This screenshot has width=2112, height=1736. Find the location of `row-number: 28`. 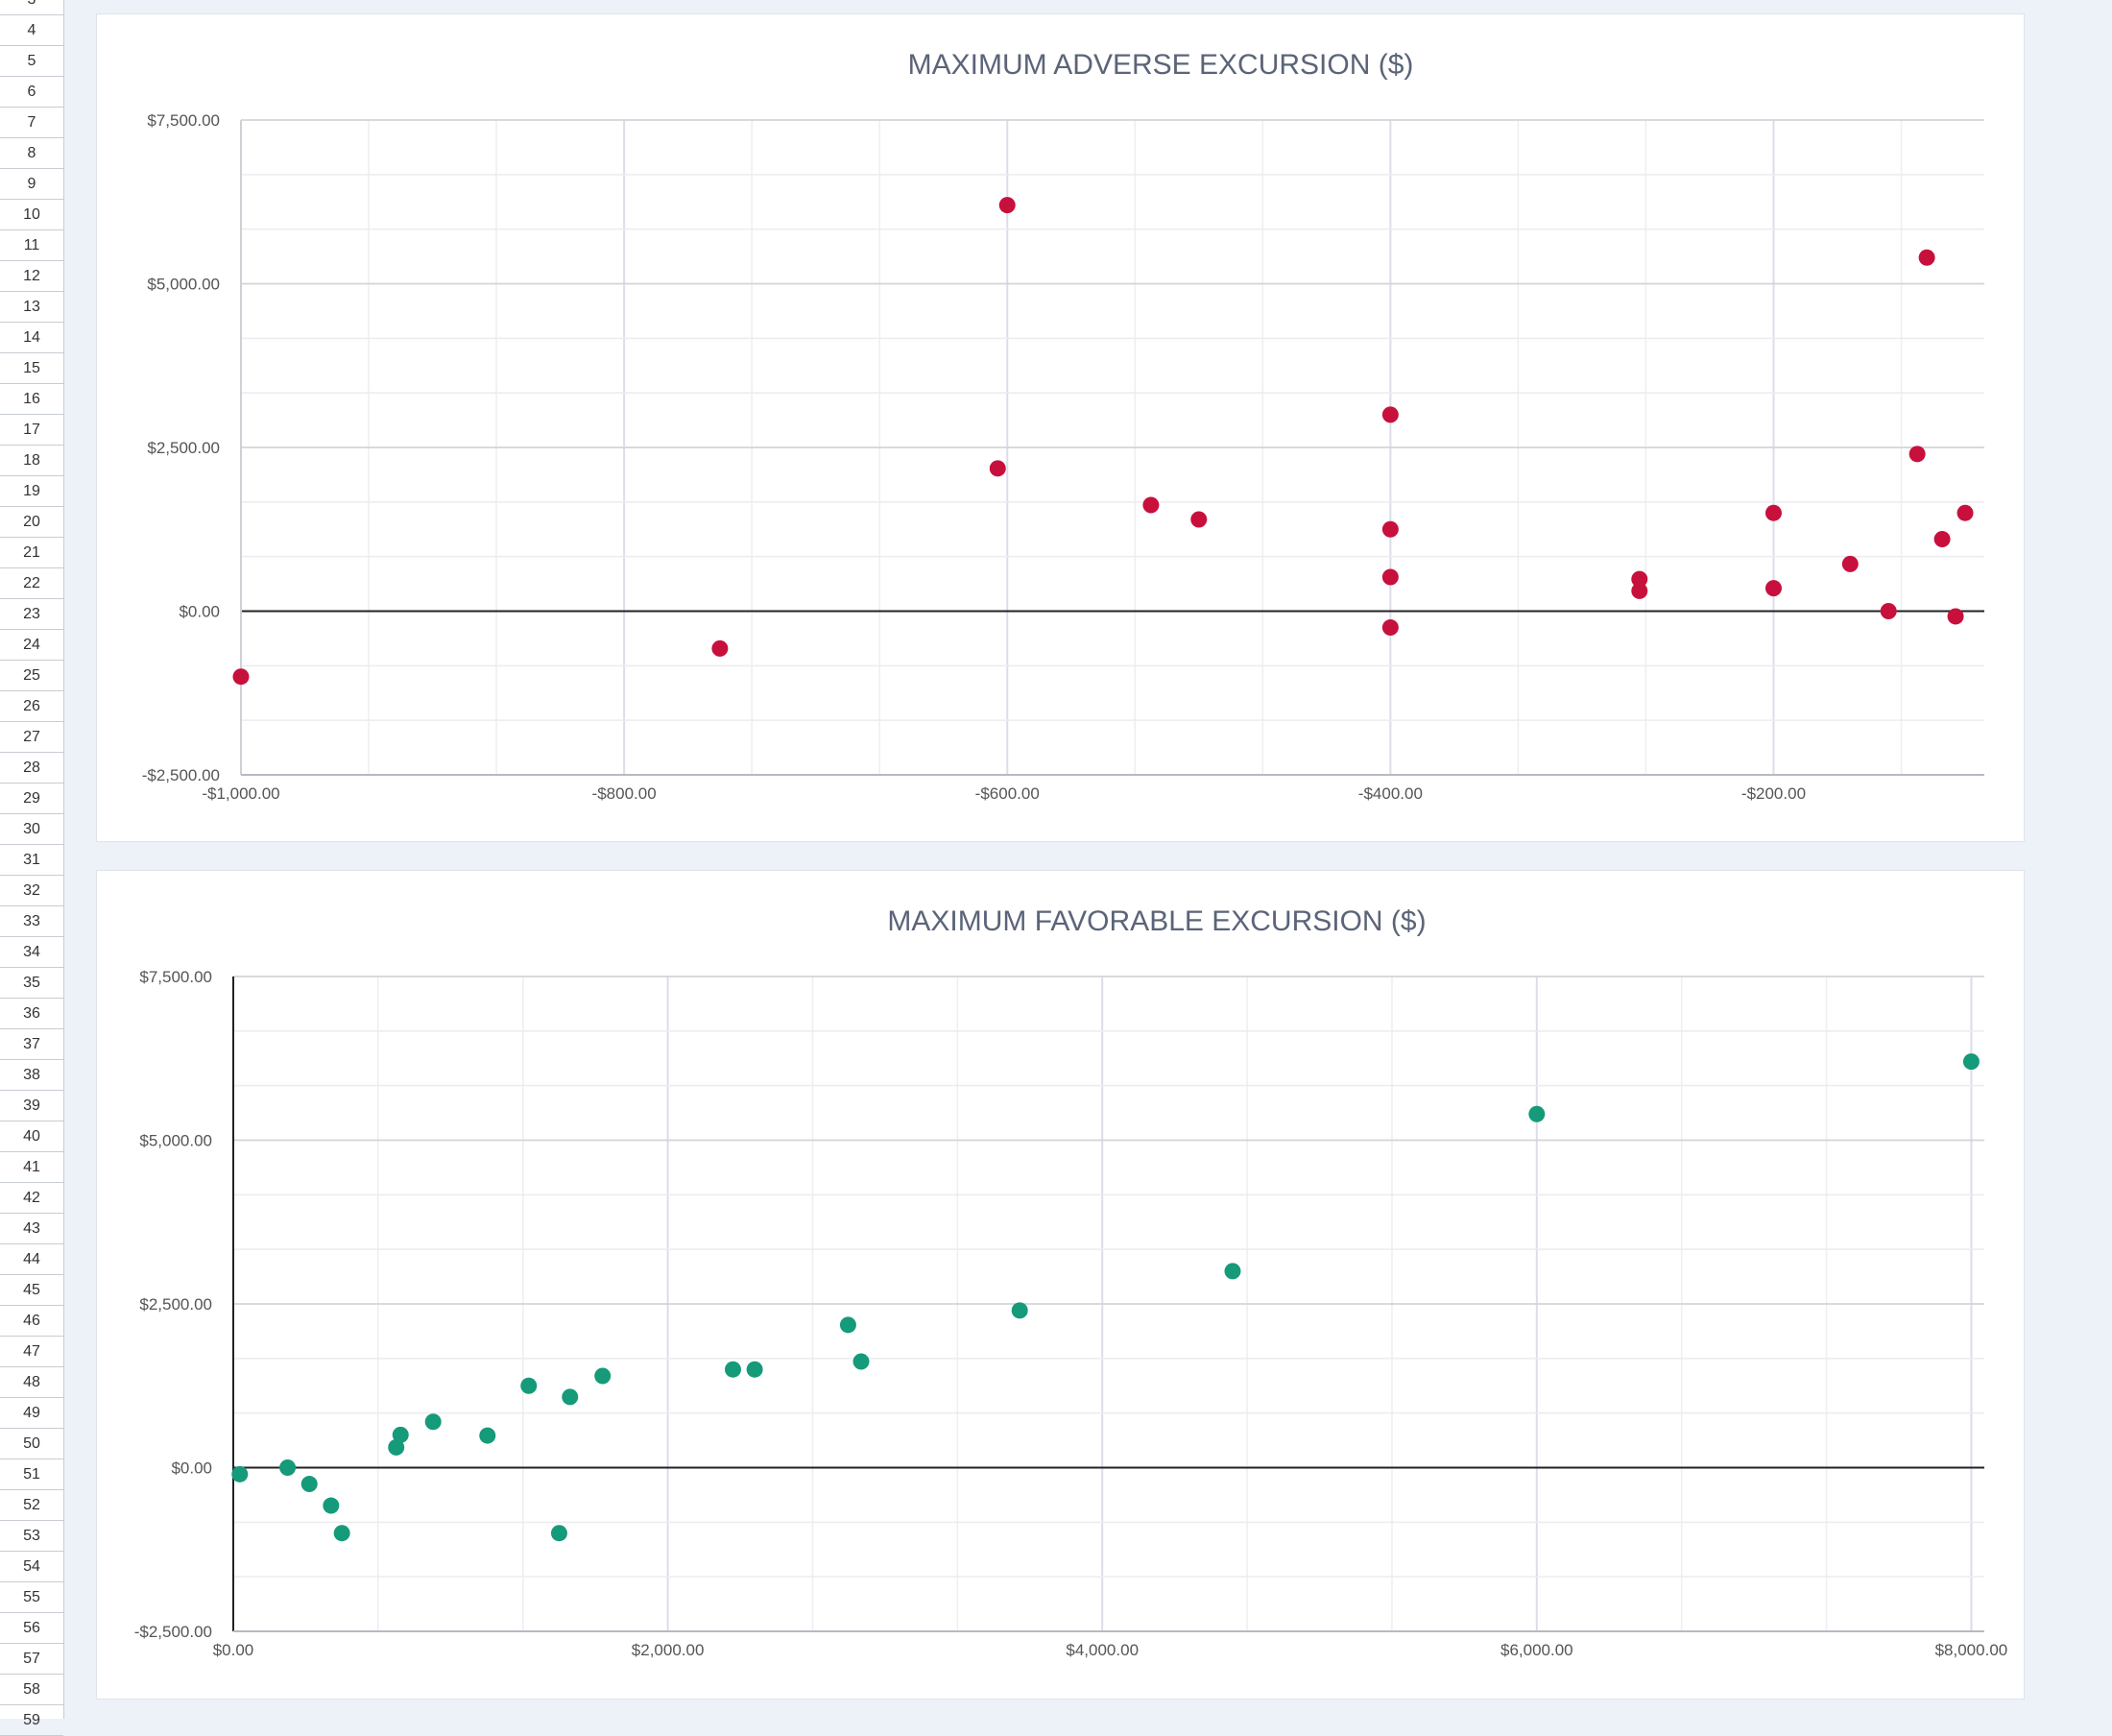

row-number: 28 is located at coordinates (31, 768).